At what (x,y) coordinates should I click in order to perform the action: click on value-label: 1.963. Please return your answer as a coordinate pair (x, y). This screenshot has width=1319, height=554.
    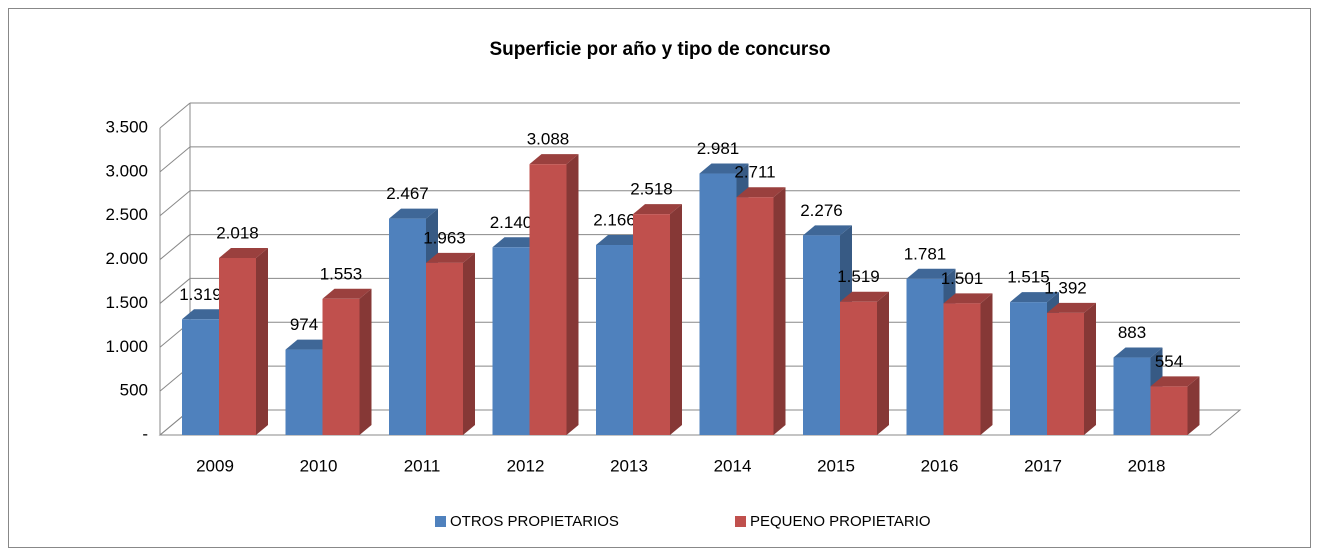
    Looking at the image, I should click on (444, 237).